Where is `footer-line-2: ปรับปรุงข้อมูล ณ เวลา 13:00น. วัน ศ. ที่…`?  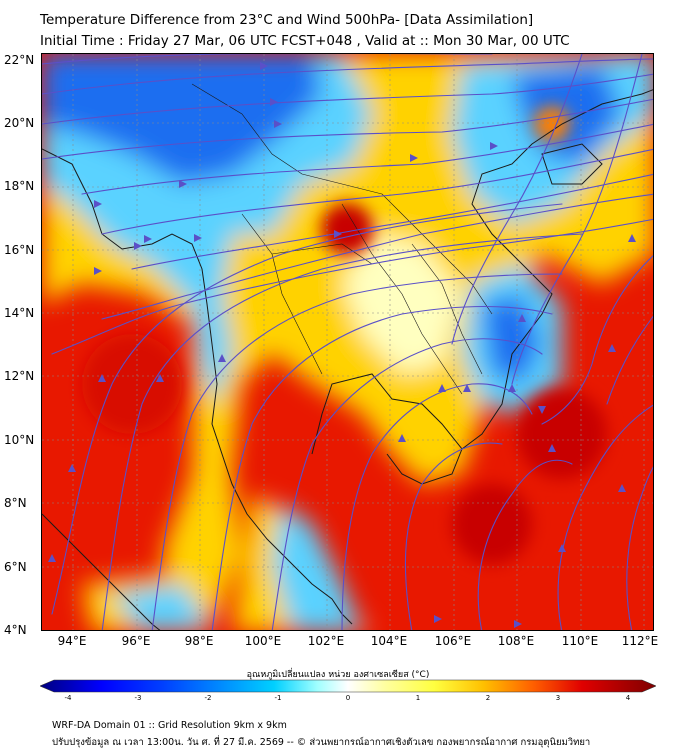
footer-line-2: ปรับปรุงข้อมูล ณ เวลา 13:00น. วัน ศ. ที่… is located at coordinates (321, 742).